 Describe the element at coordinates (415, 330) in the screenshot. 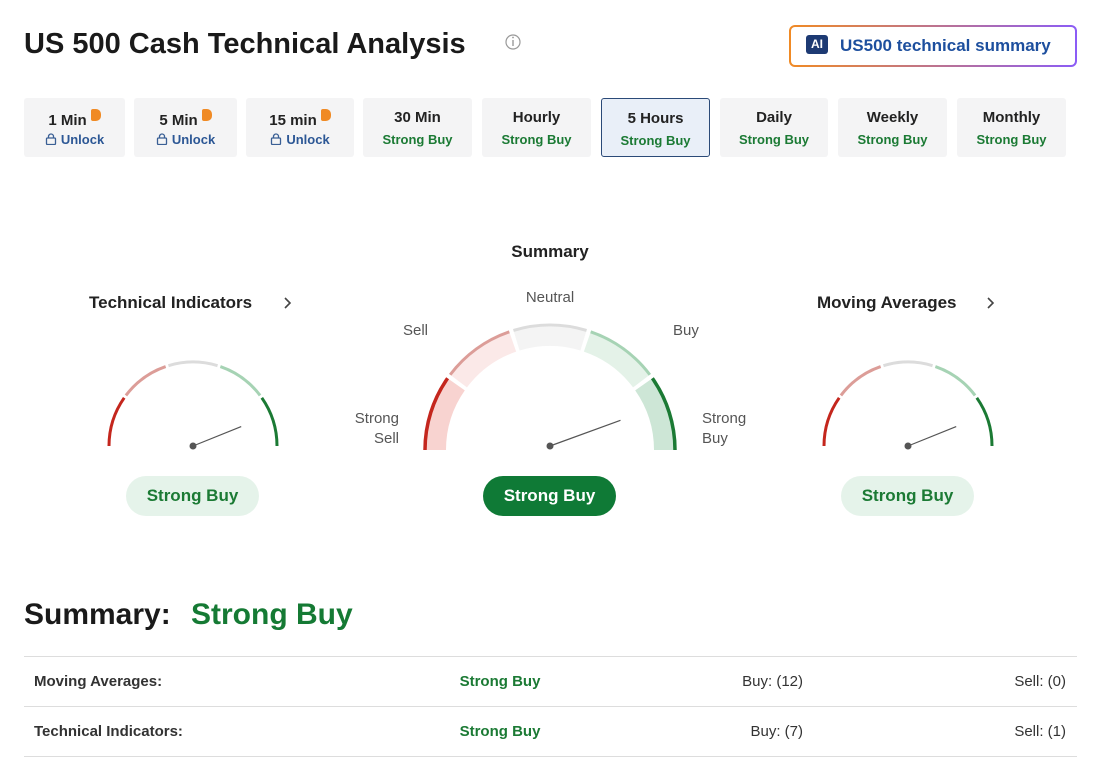

I see `gauge-label: Sell` at that location.